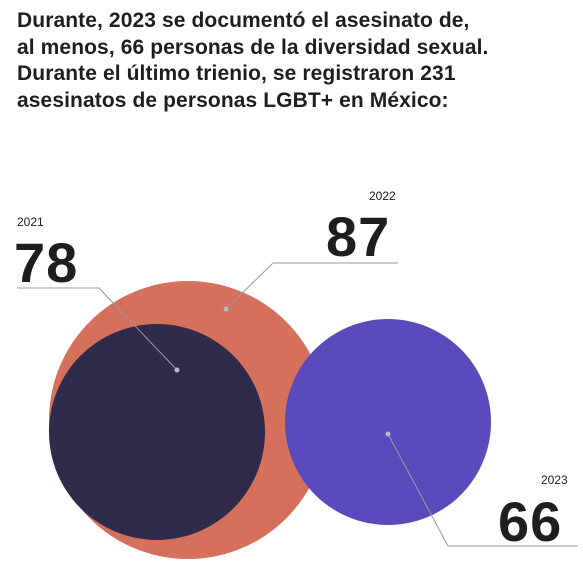  What do you see at coordinates (46, 262) in the screenshot?
I see `value-label-2021: 78` at bounding box center [46, 262].